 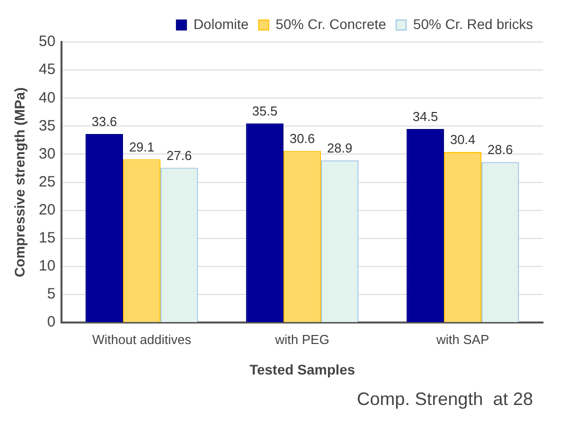 What do you see at coordinates (47, 266) in the screenshot?
I see `y-tick-label: 10` at bounding box center [47, 266].